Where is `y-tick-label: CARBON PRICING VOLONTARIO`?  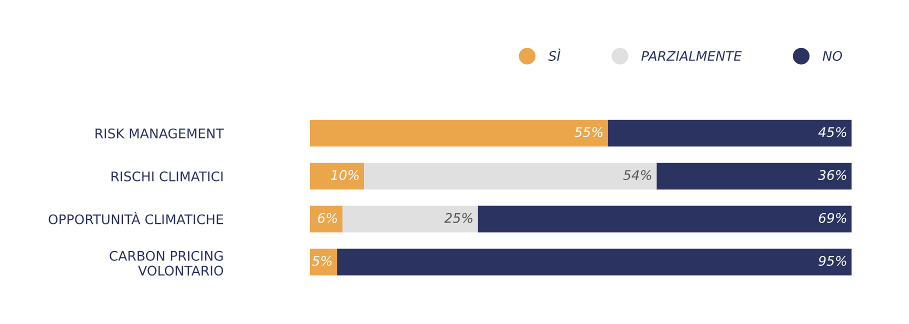
y-tick-label: CARBON PRICING VOLONTARIO is located at coordinates (167, 263).